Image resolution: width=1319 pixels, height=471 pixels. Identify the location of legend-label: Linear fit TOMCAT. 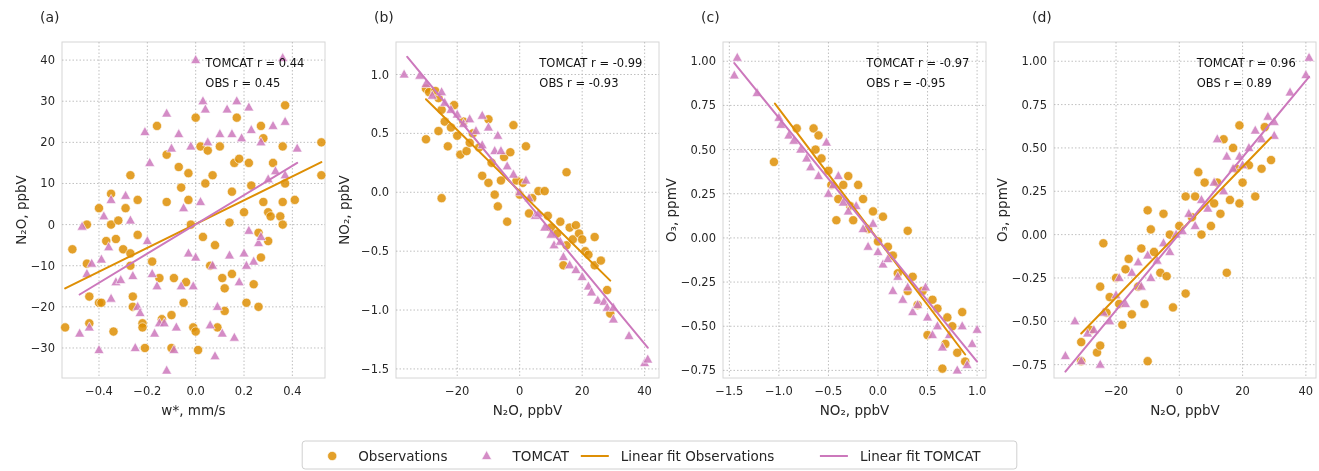
(920, 455).